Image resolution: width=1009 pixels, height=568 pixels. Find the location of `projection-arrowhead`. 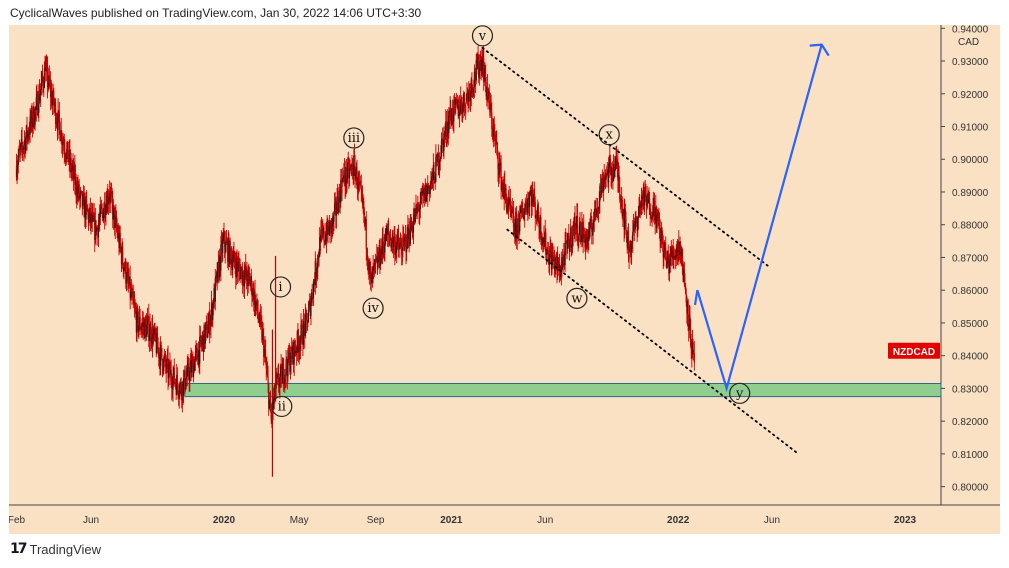

projection-arrowhead is located at coordinates (819, 50).